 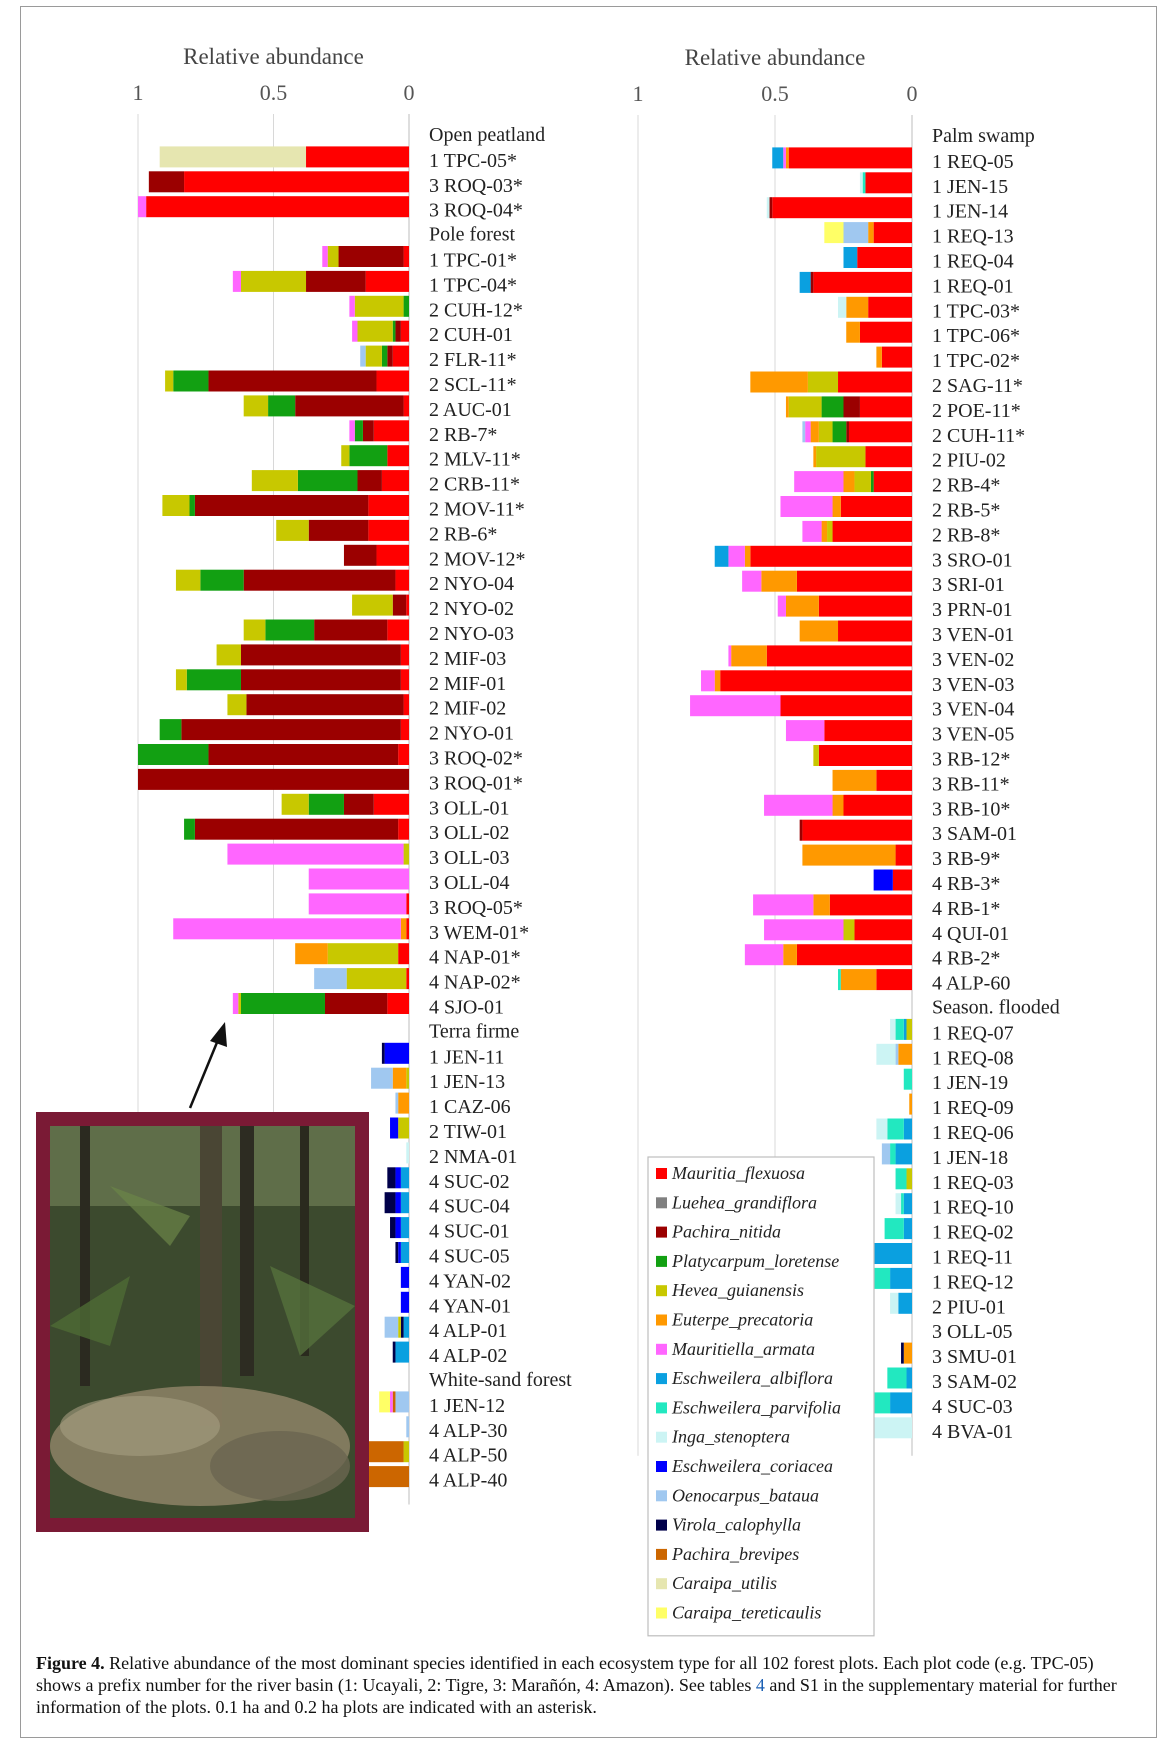 I want to click on plot-label: 2 AUC-01, so click(x=470, y=410).